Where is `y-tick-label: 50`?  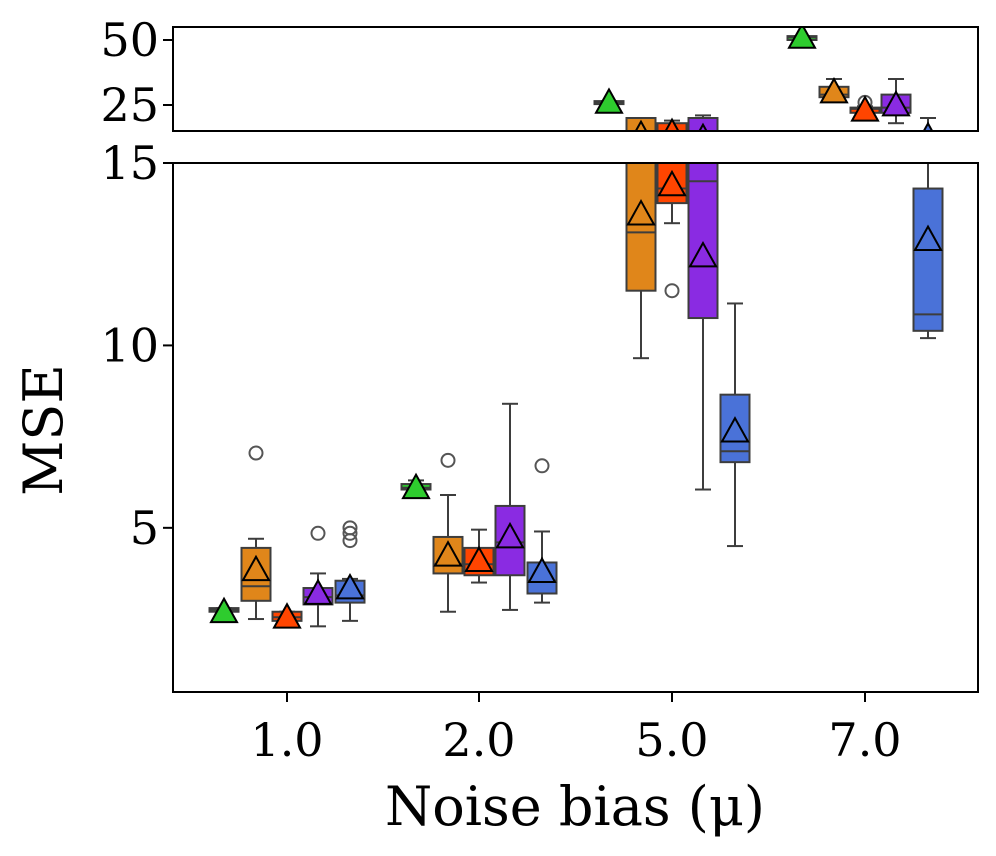
y-tick-label: 50 is located at coordinates (129, 40).